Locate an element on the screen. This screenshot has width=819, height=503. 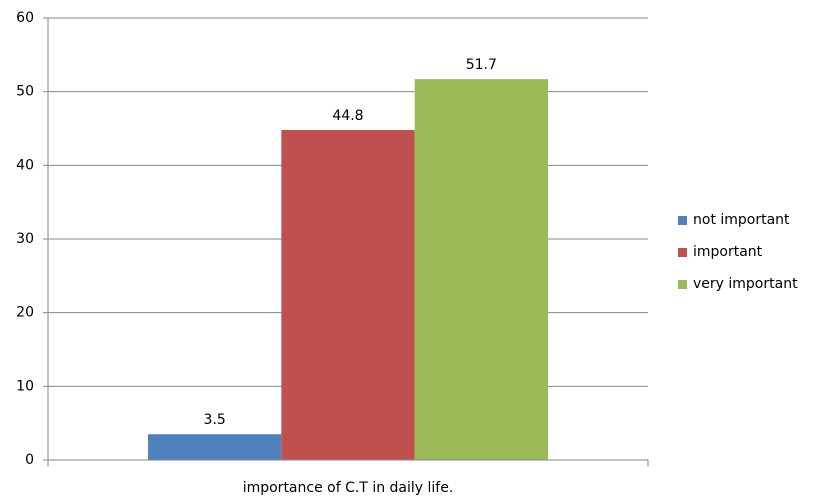
legend-label: very important is located at coordinates (745, 284).